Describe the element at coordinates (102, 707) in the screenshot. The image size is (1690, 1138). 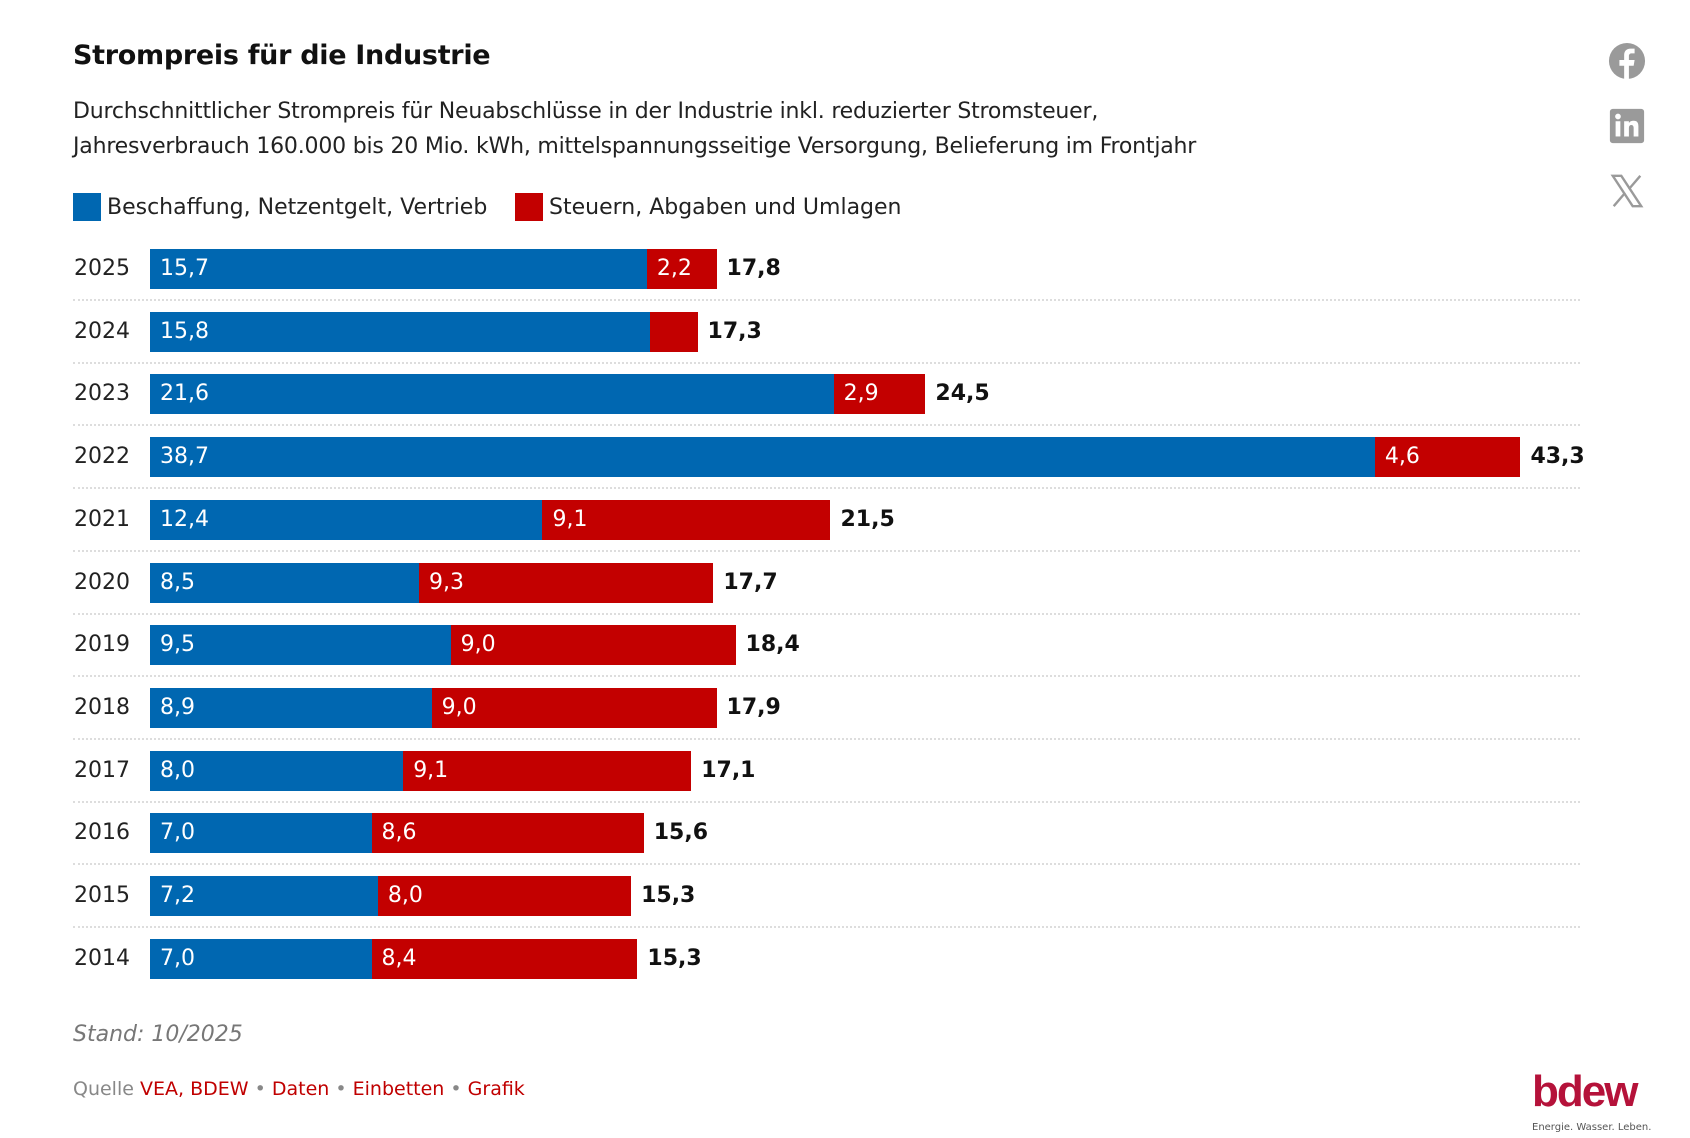
I see `year-label: 2018` at that location.